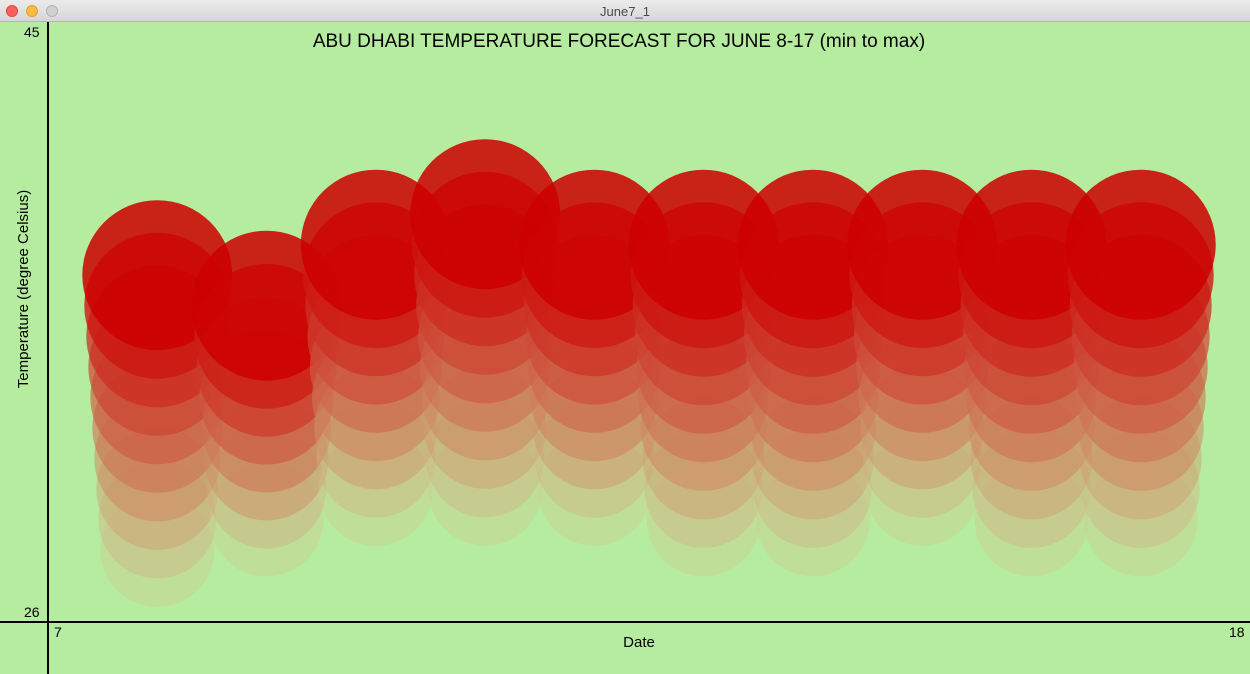 This screenshot has width=1250, height=674. What do you see at coordinates (52, 11) in the screenshot?
I see `maximize-window-button` at bounding box center [52, 11].